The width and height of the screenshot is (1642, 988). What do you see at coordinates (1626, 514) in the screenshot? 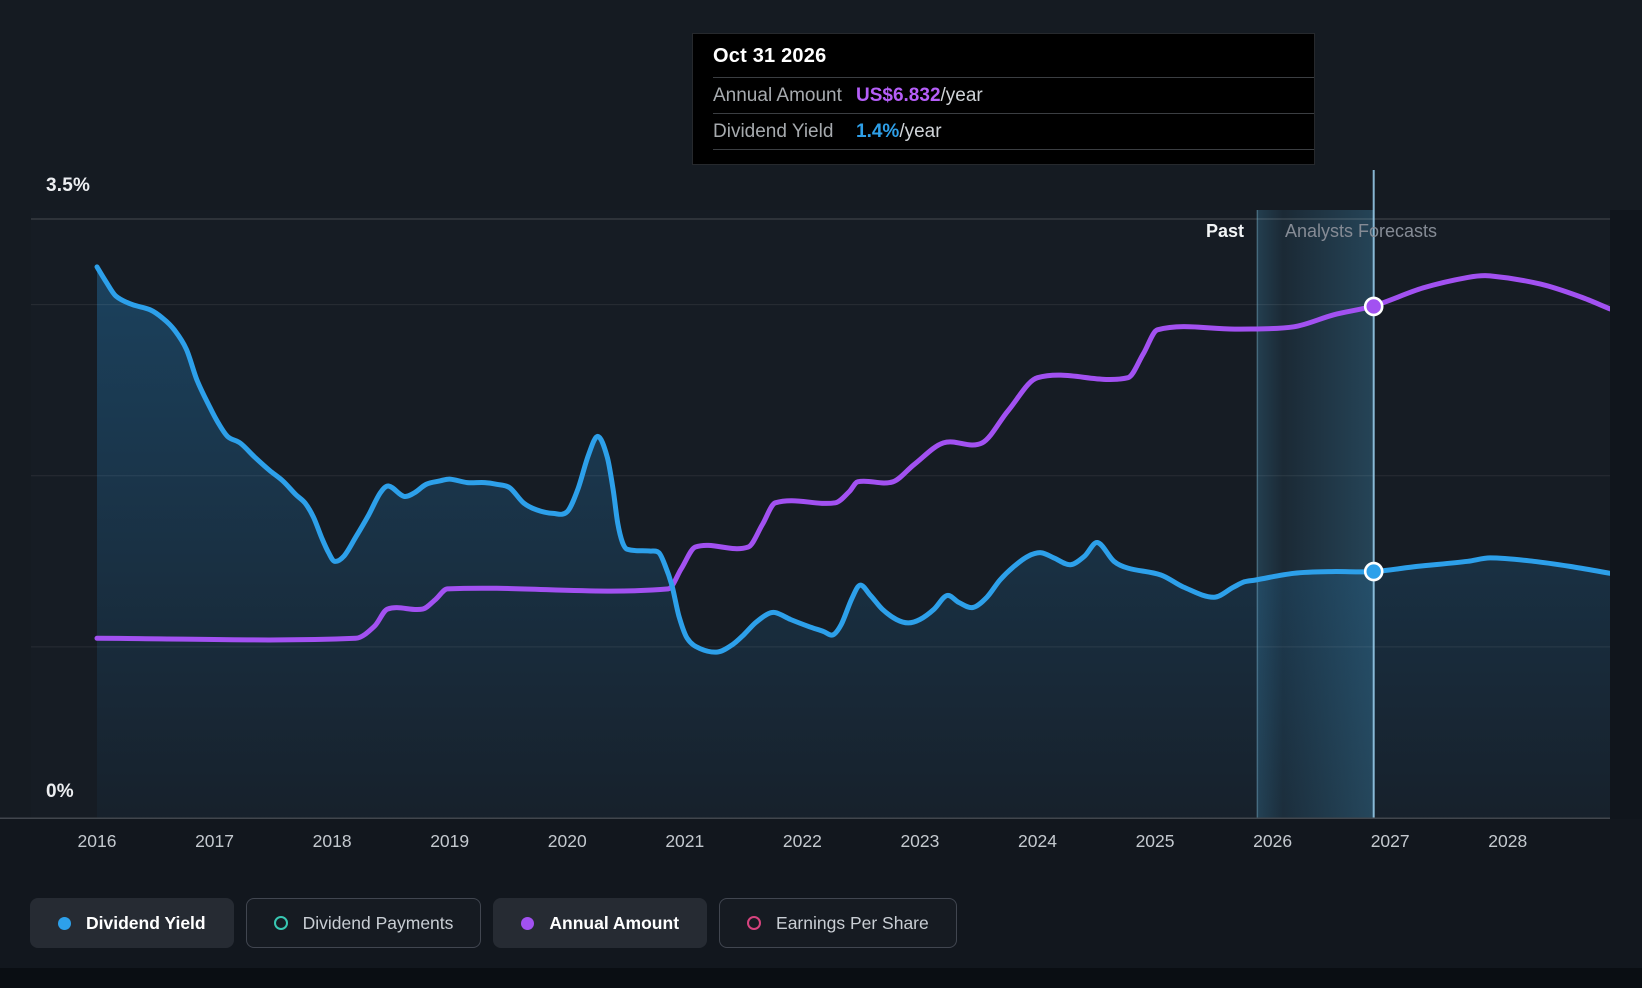
I see `chart-right-margin` at bounding box center [1626, 514].